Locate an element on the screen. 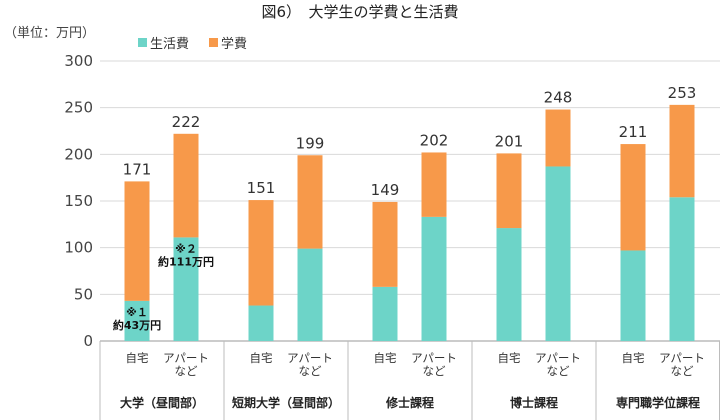 The width and height of the screenshot is (720, 420). y-tick-label: 150 is located at coordinates (78, 201).